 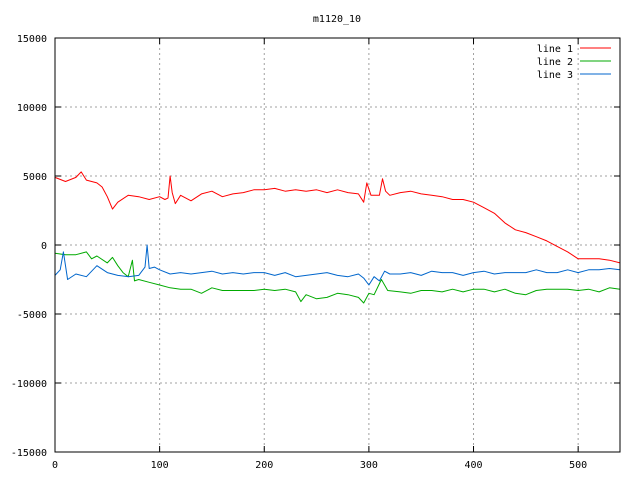 I want to click on x-tick-label: 0, so click(x=55, y=465).